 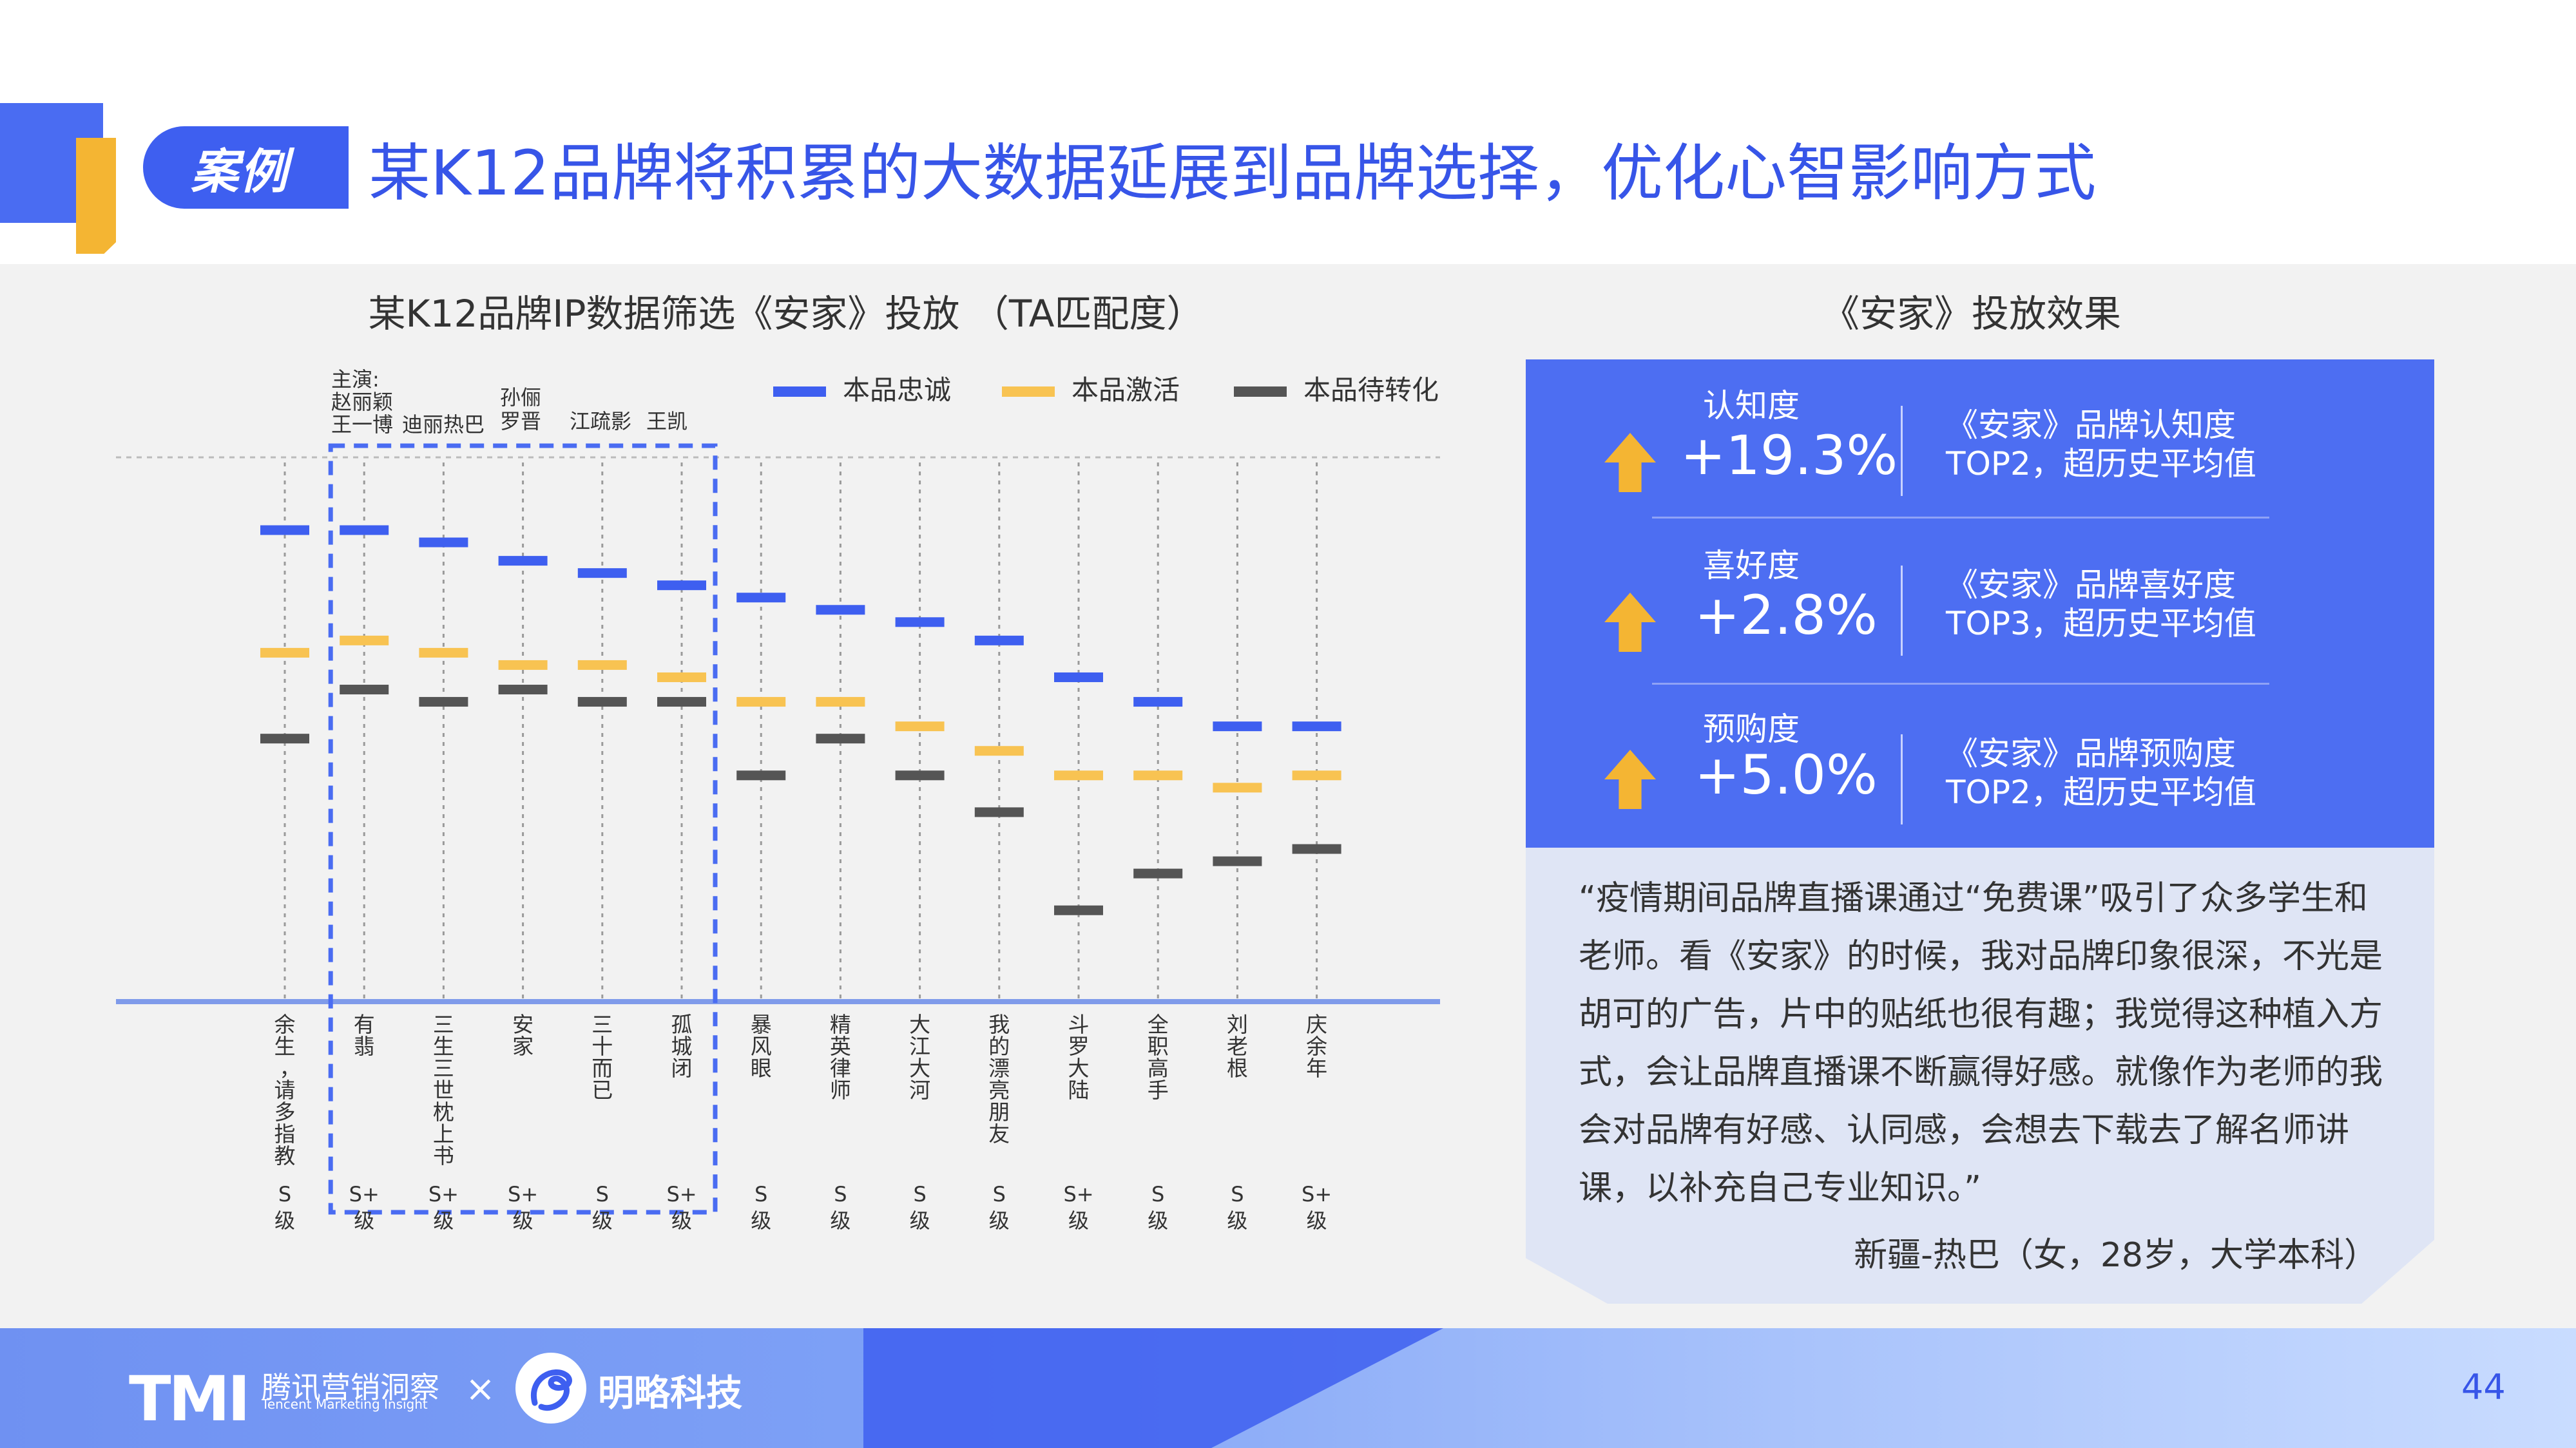 What do you see at coordinates (897, 390) in the screenshot?
I see `legend-label: 本品忠诚` at bounding box center [897, 390].